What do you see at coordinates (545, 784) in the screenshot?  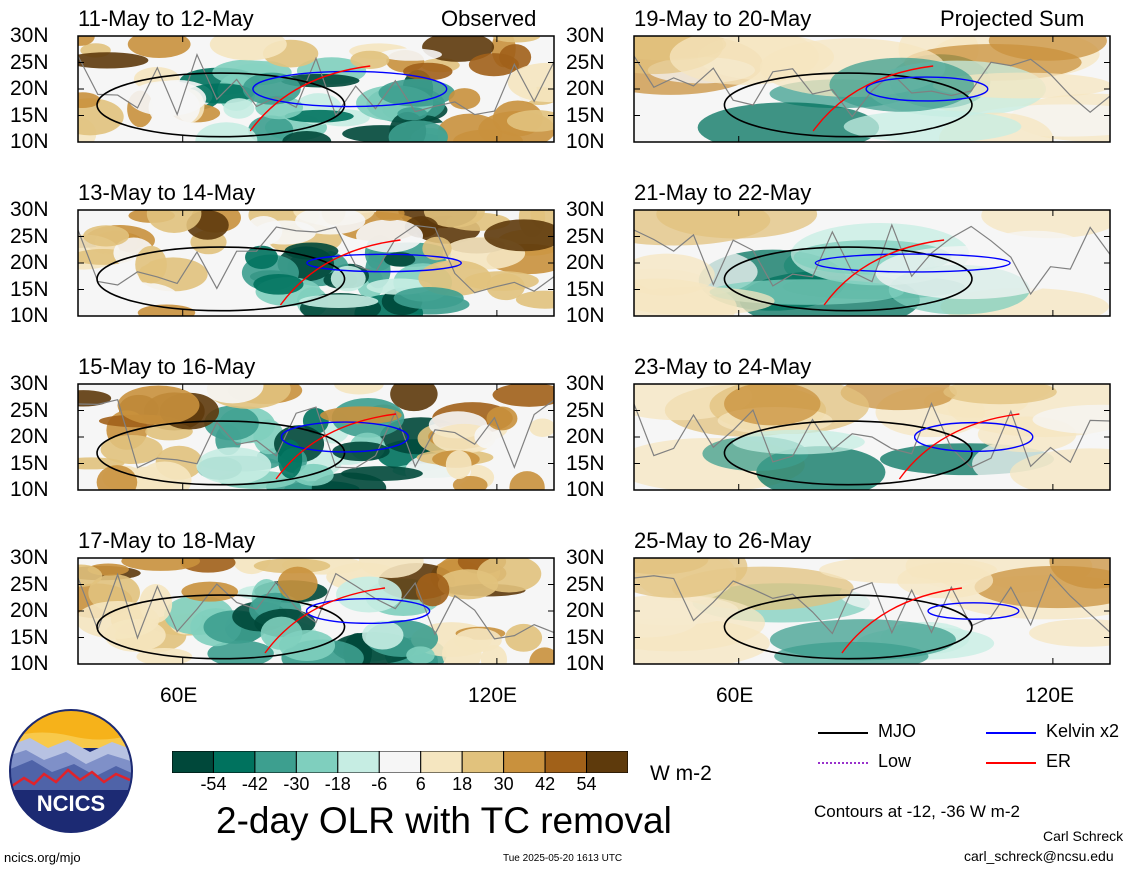 I see `colorbar-tick-label: 42` at bounding box center [545, 784].